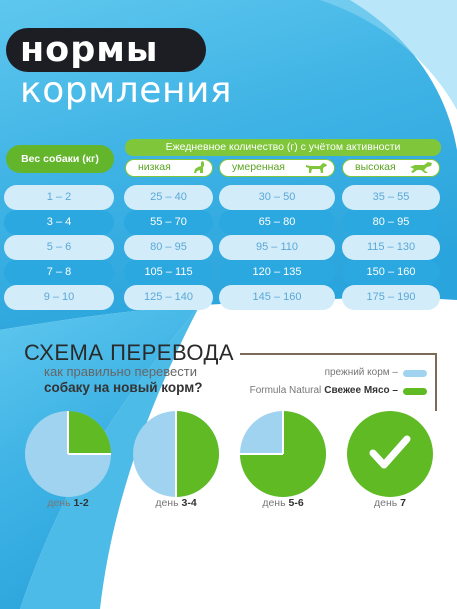 The height and width of the screenshot is (609, 457). I want to click on table-cell: 150 – 160, so click(391, 272).